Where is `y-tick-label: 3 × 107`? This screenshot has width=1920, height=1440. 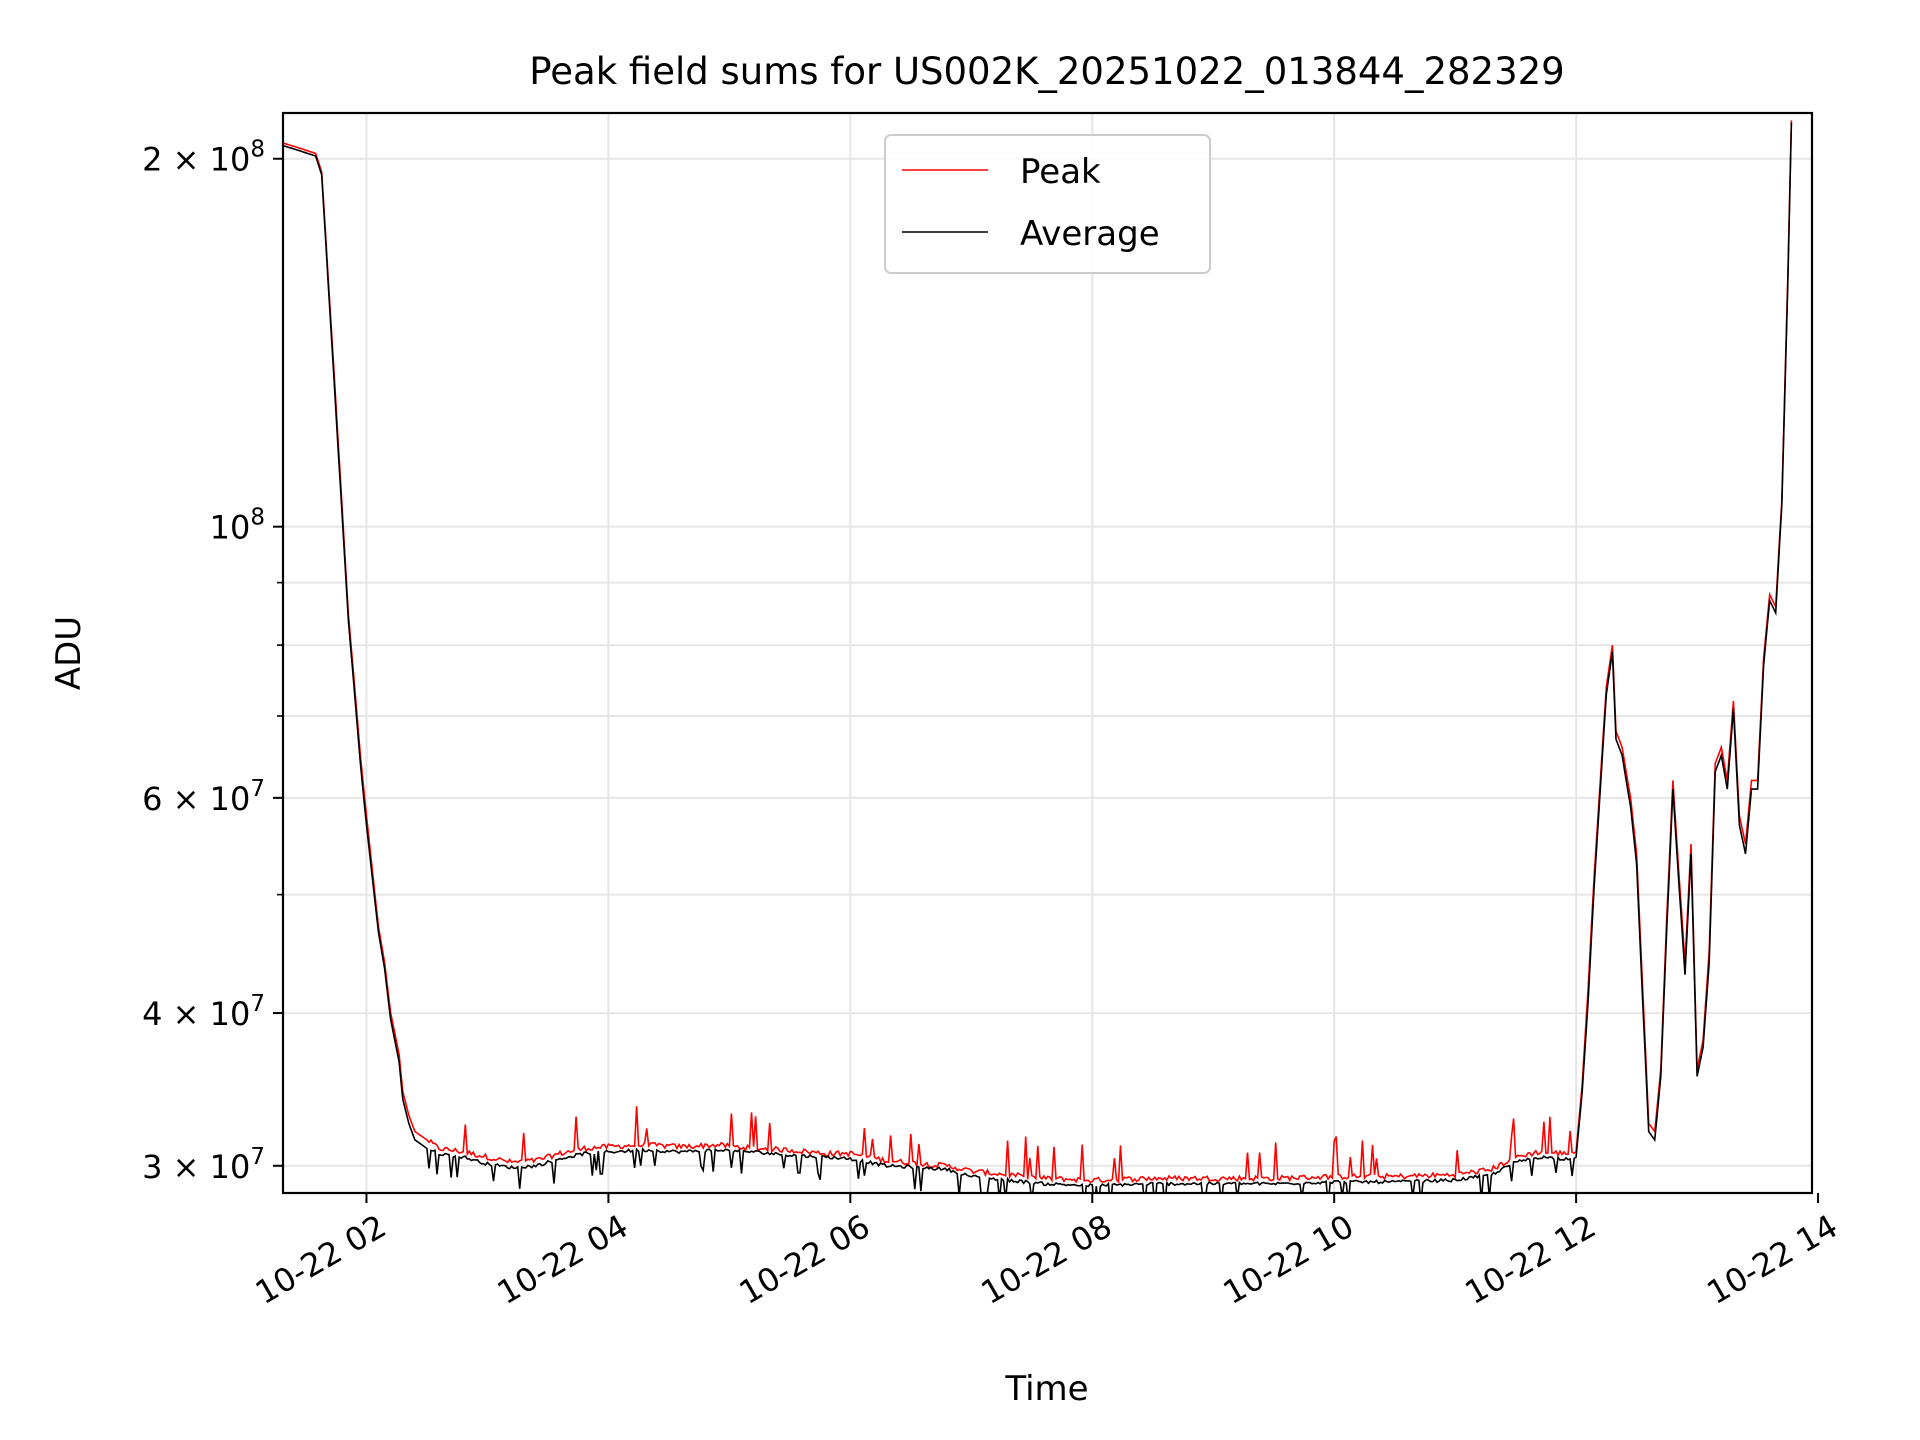
y-tick-label: 3 × 107 is located at coordinates (203, 1165).